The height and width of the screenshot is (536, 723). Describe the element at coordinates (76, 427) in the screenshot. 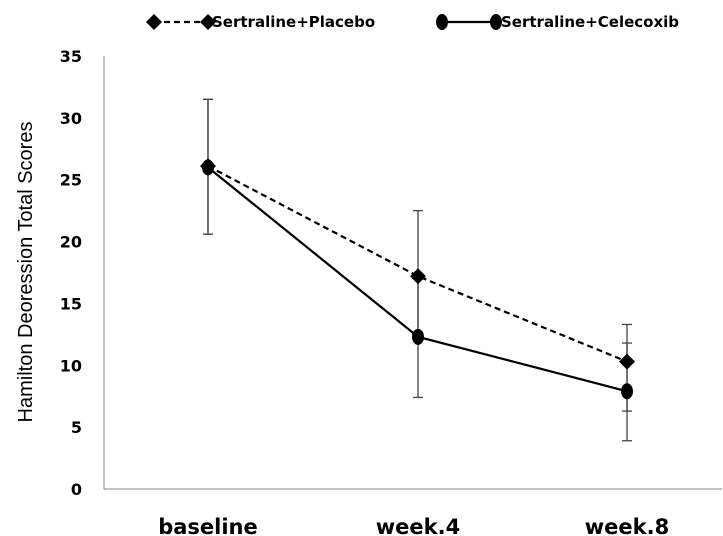

I see `y-tick-label: 5` at that location.